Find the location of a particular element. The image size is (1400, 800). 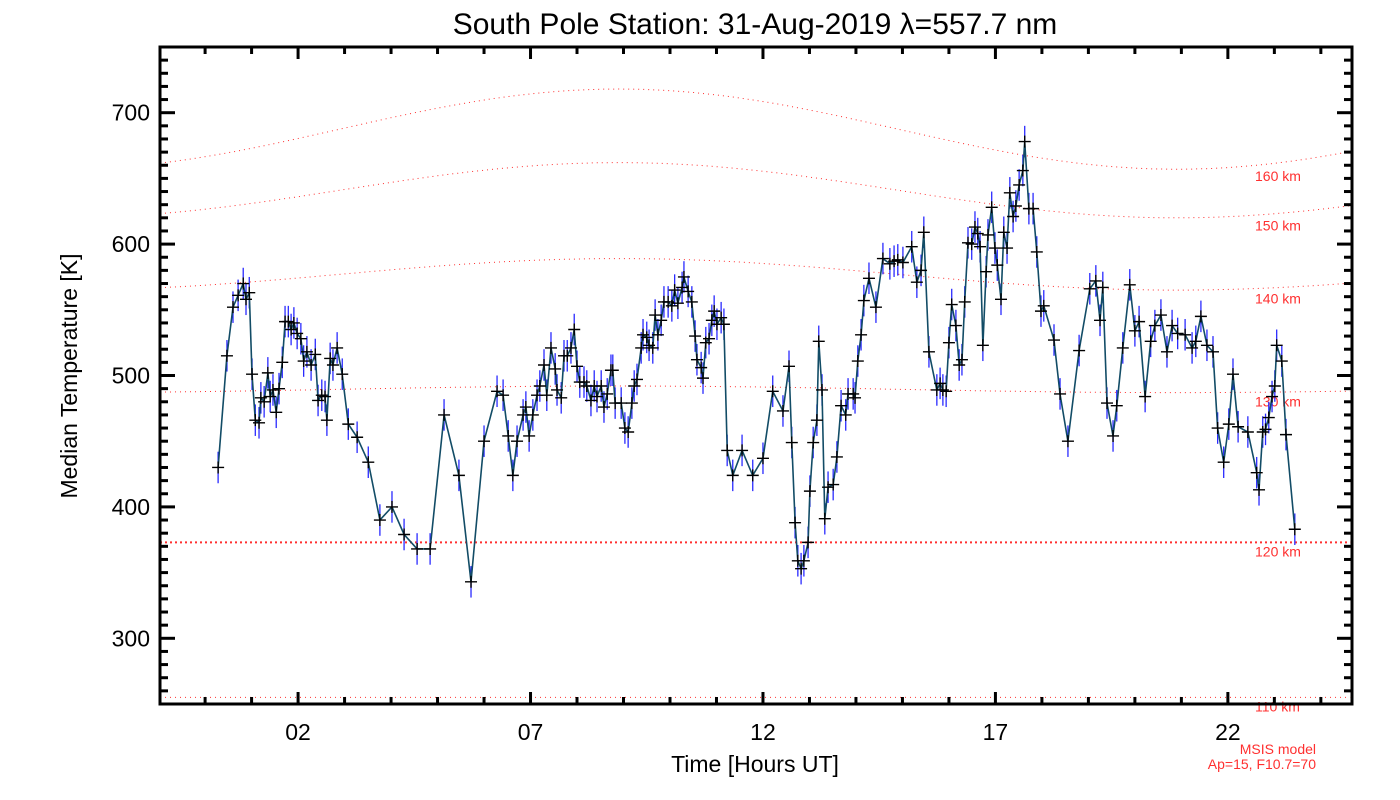

y-tick-label: 500 is located at coordinates (131, 376).